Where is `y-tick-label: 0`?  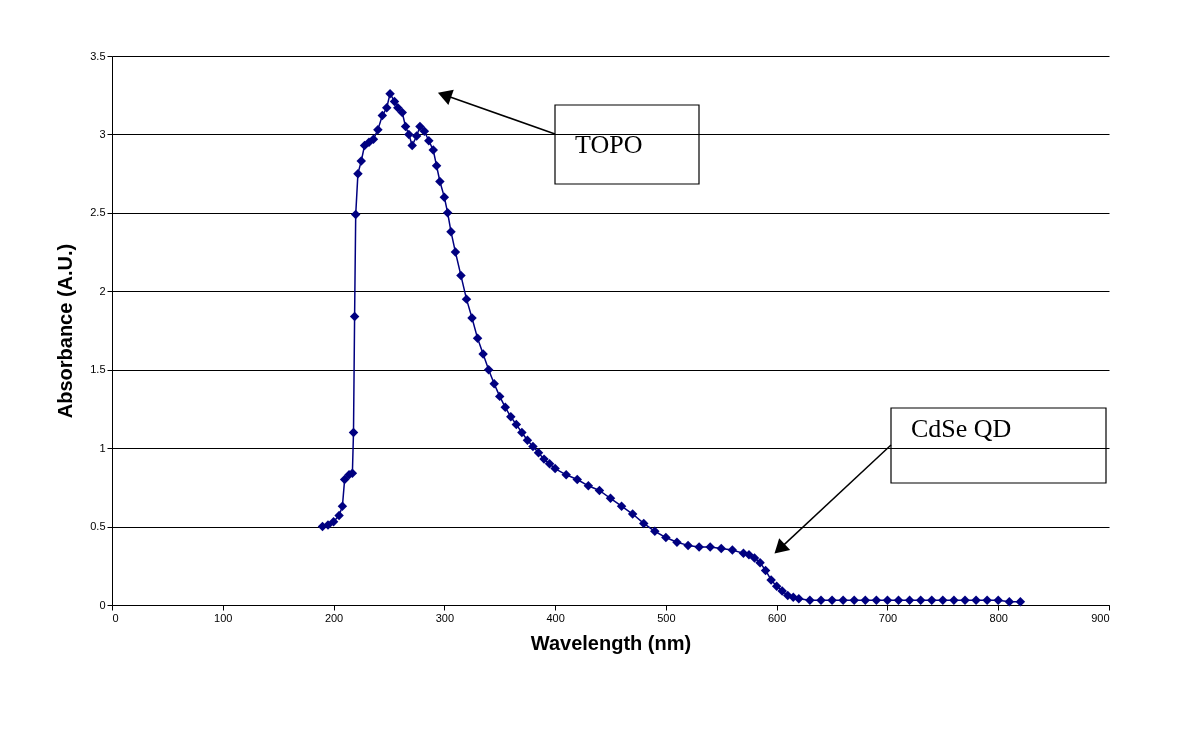
y-tick-label: 0 is located at coordinates (102, 604).